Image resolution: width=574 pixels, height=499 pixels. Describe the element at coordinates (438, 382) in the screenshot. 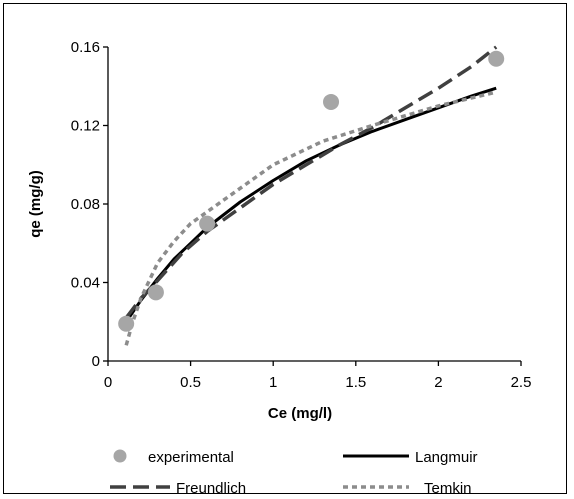

I see `x-tick-label: 2` at that location.